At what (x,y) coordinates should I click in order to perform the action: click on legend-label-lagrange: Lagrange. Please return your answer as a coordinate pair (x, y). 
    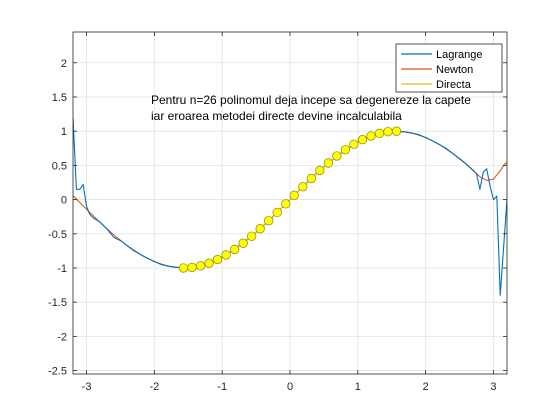
    Looking at the image, I should click on (459, 55).